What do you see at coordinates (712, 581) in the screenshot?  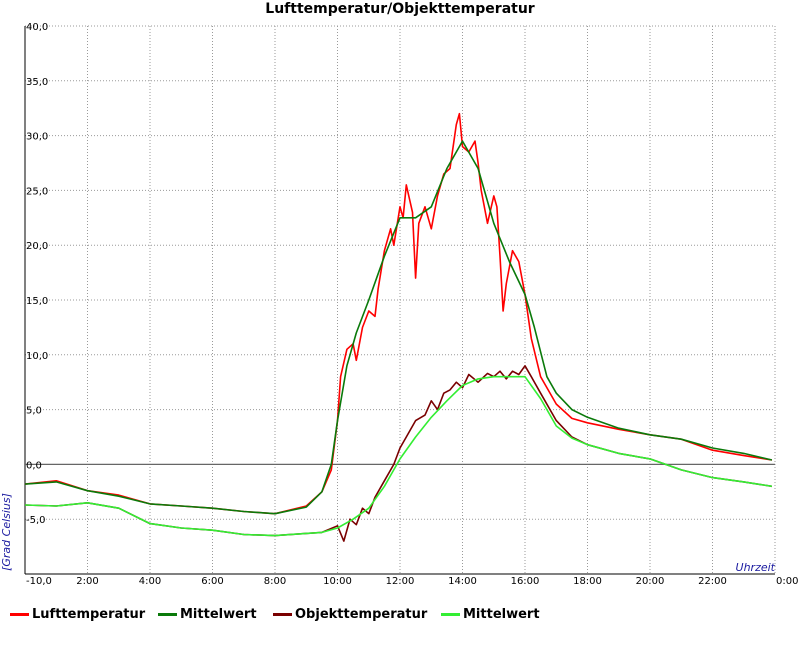 I see `x-tick-label: 22:00` at bounding box center [712, 581].